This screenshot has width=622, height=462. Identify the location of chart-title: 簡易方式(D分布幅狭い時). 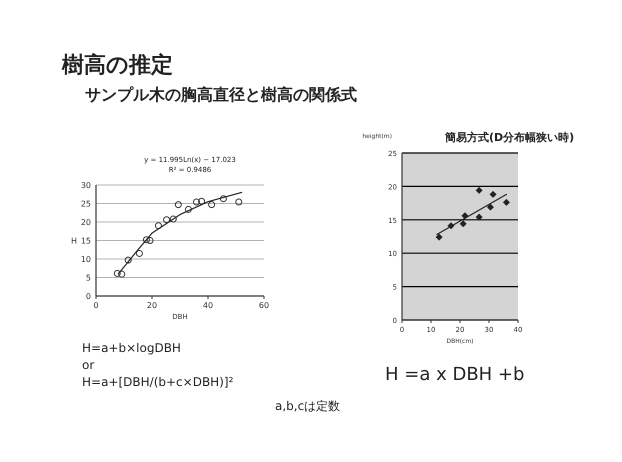
(509, 137).